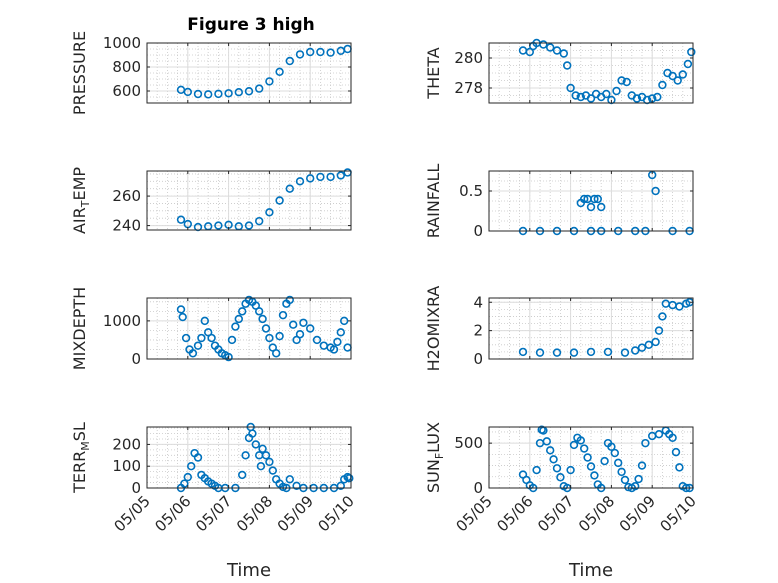 The image size is (778, 583). I want to click on subplot-h2omixra: 0 2 4 H2OMIXRA, so click(559, 329).